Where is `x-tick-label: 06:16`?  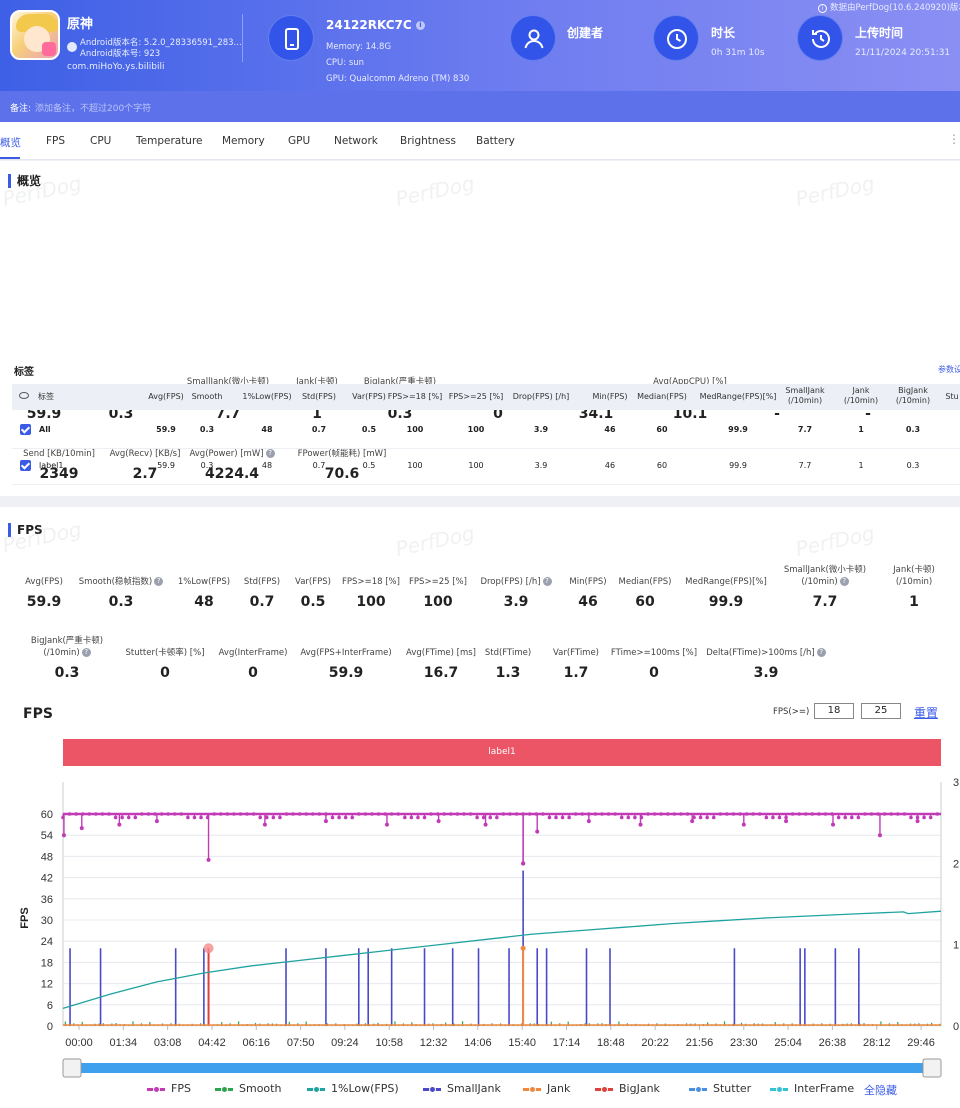 x-tick-label: 06:16 is located at coordinates (257, 1043).